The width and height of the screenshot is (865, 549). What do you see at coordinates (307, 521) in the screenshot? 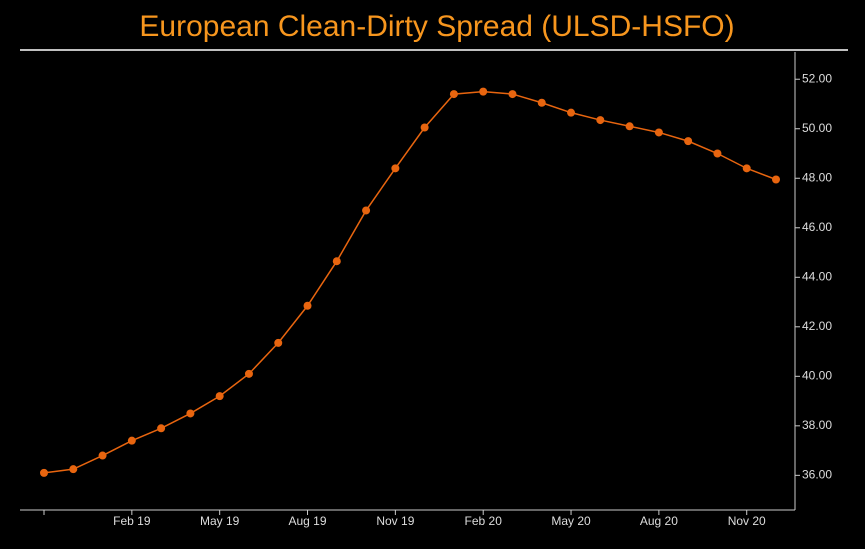
I see `x-tick-label: Aug 19` at bounding box center [307, 521].